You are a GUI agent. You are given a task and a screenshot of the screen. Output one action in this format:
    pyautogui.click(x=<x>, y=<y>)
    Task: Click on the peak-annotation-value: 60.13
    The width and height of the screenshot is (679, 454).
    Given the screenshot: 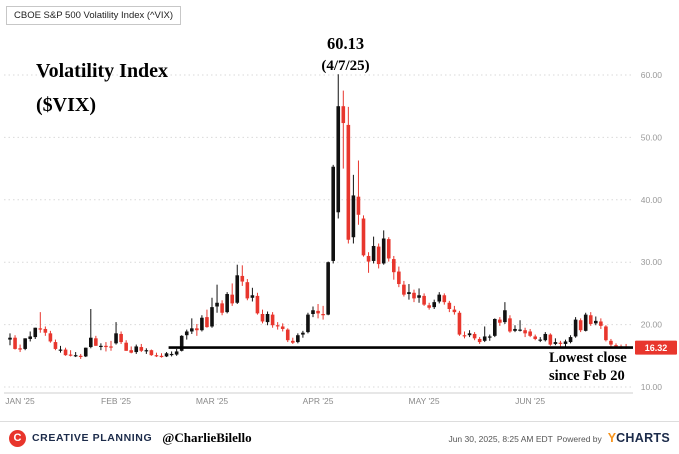 What is the action you would take?
    pyautogui.click(x=345, y=43)
    